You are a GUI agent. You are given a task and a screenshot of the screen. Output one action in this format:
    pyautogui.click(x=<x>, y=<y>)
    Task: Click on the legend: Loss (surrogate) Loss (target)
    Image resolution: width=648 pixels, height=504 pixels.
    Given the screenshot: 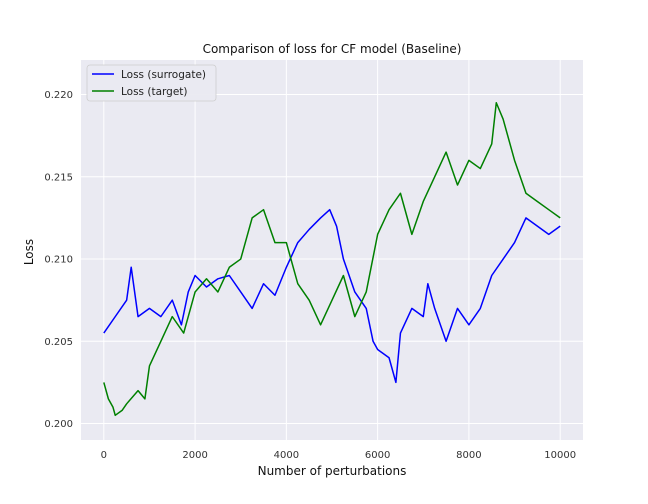 What is the action you would take?
    pyautogui.click(x=151, y=83)
    